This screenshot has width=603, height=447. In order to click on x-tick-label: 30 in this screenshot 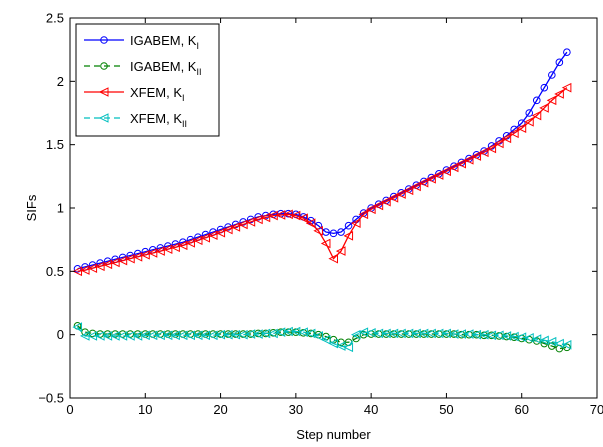, I will do `click(296, 409)`.